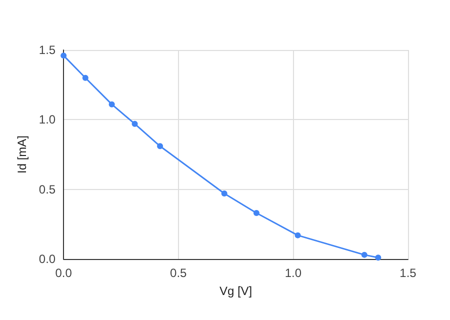  What do you see at coordinates (47, 119) in the screenshot?
I see `y-tick-label: 1.0` at bounding box center [47, 119].